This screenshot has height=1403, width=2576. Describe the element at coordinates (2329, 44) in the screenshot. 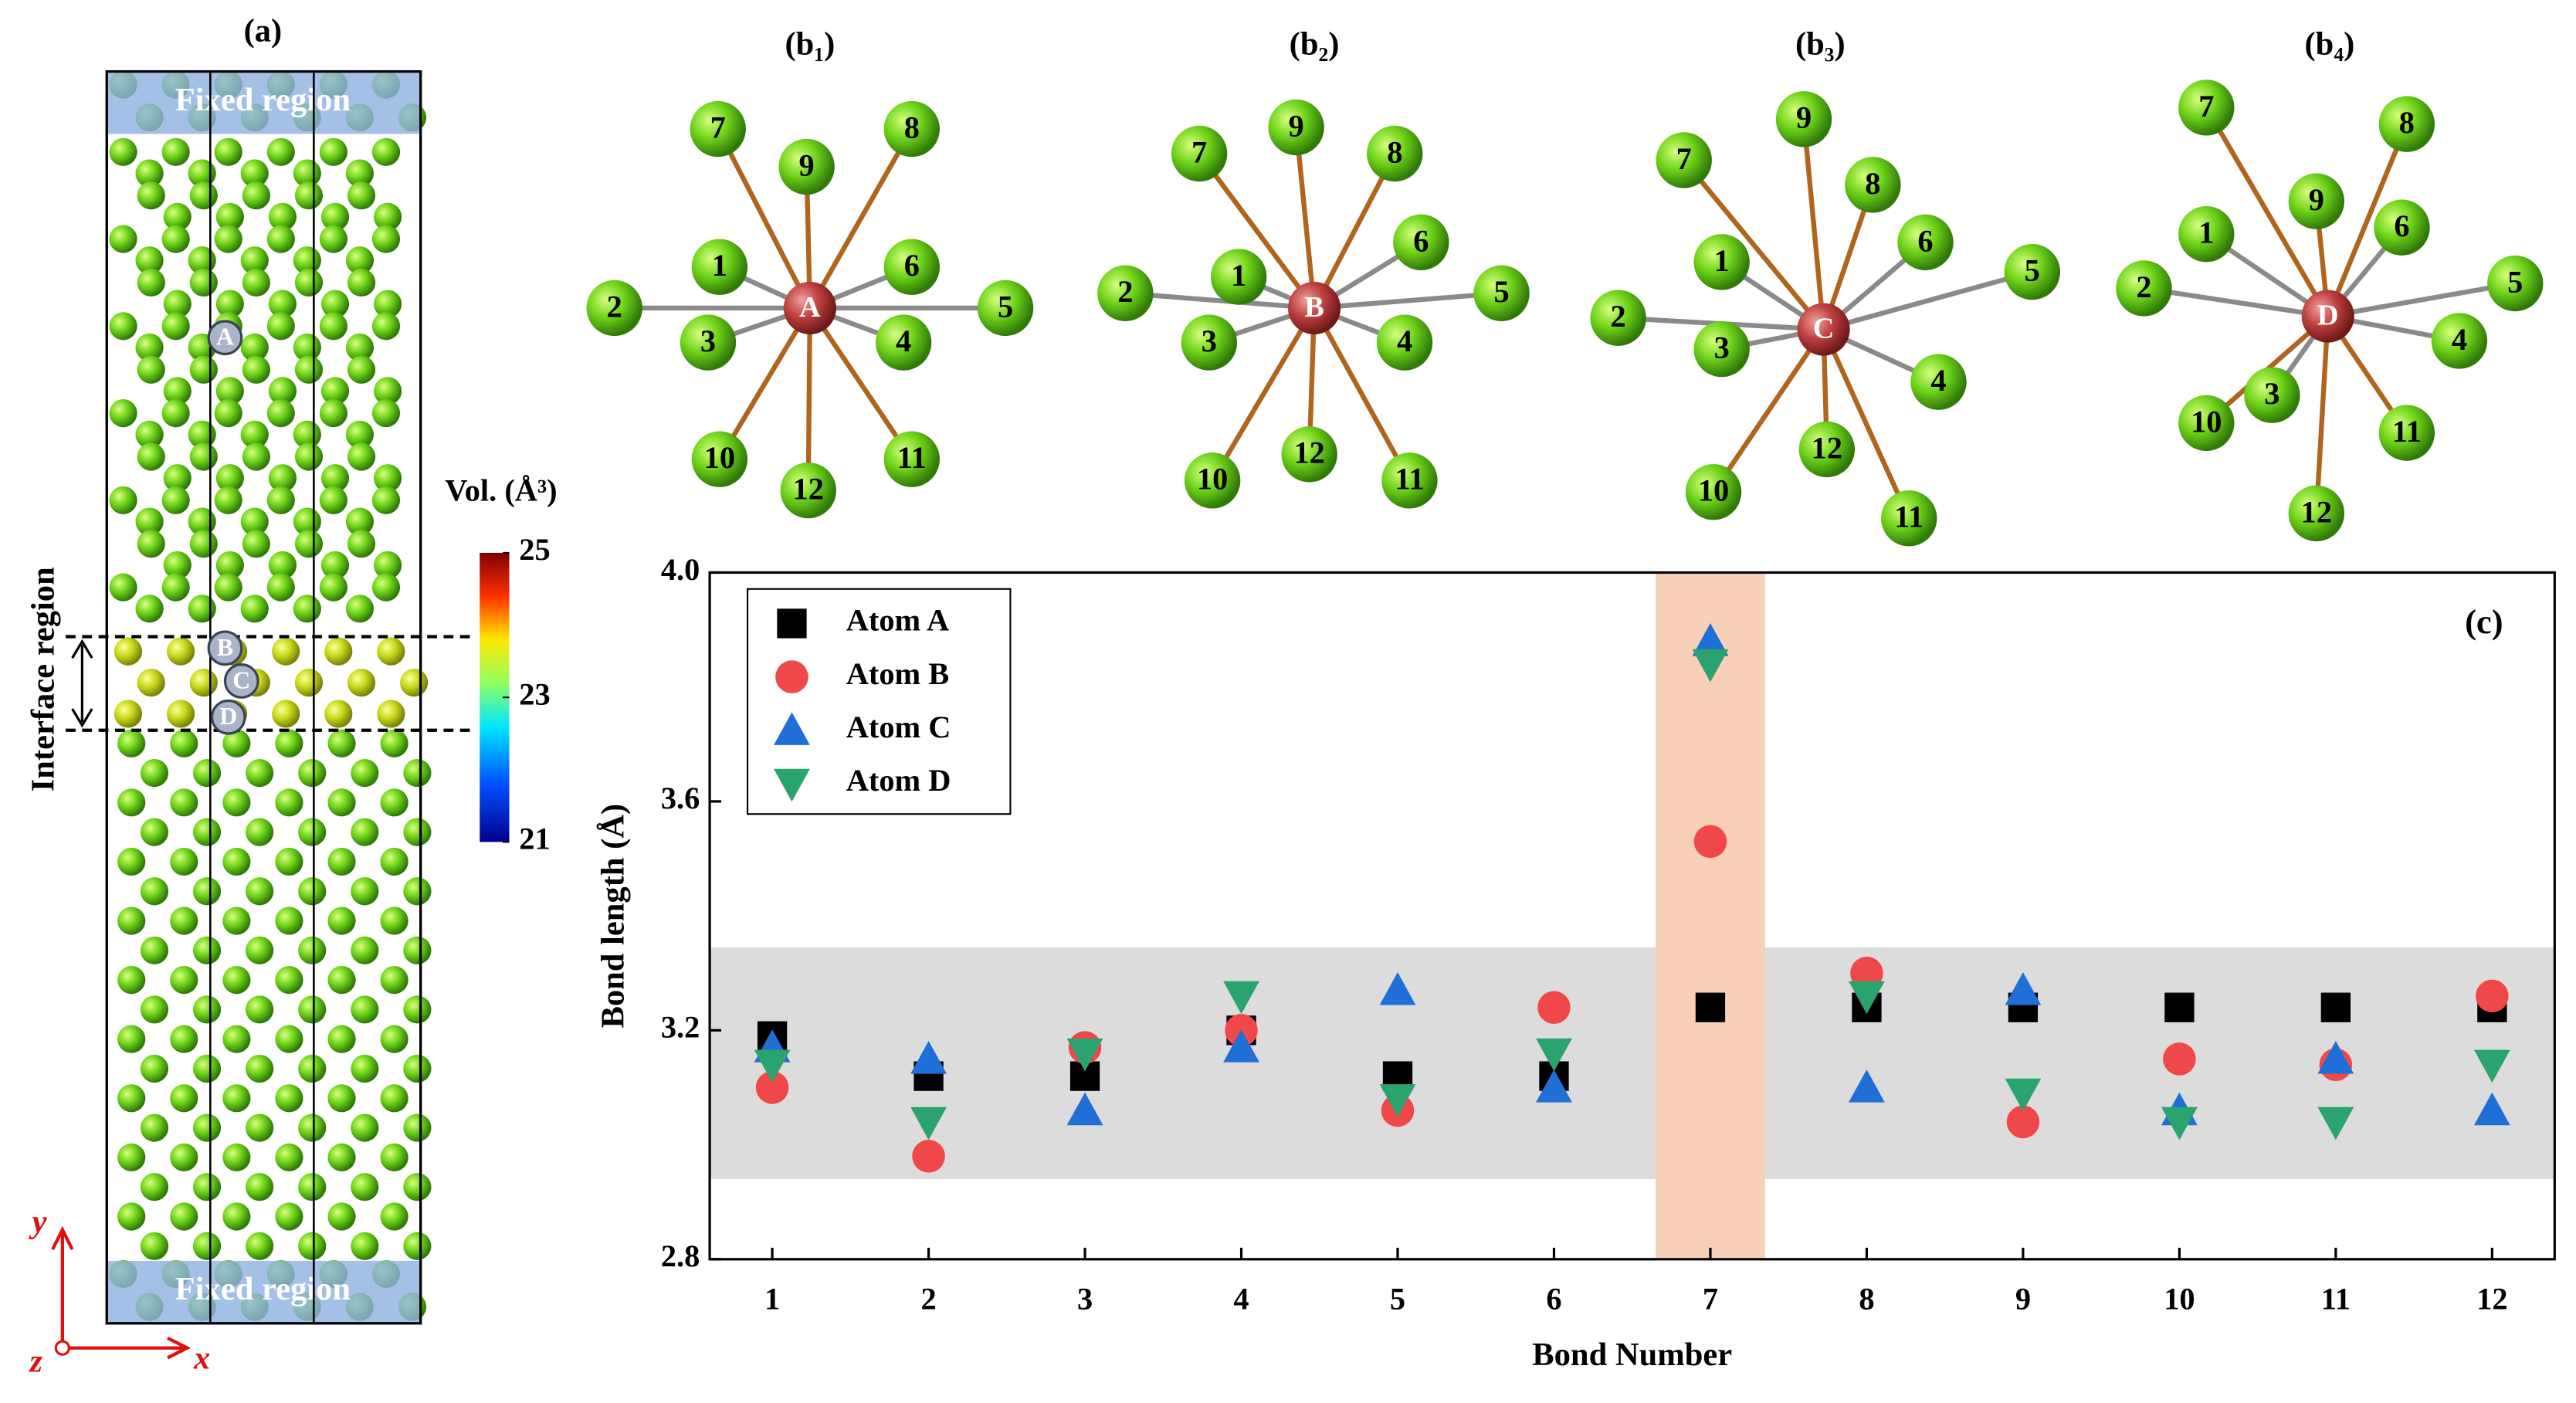

I see `panel-label: (b₄)` at that location.